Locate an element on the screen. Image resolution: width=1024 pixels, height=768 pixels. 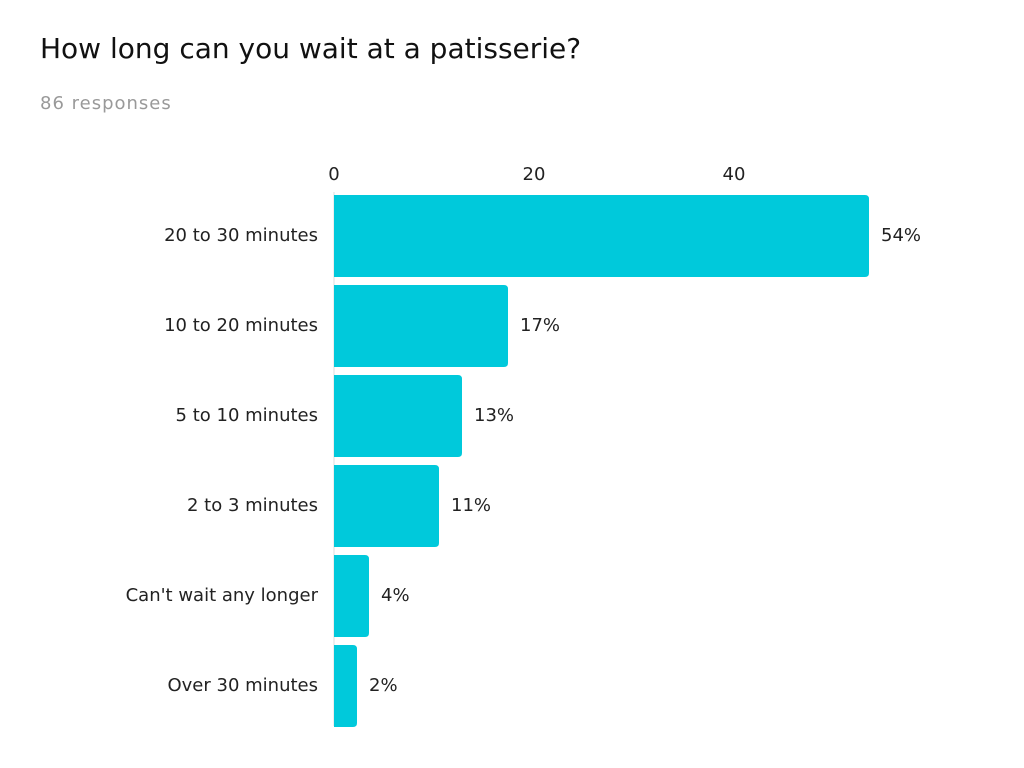
x-tick-label: 20 is located at coordinates (534, 174).